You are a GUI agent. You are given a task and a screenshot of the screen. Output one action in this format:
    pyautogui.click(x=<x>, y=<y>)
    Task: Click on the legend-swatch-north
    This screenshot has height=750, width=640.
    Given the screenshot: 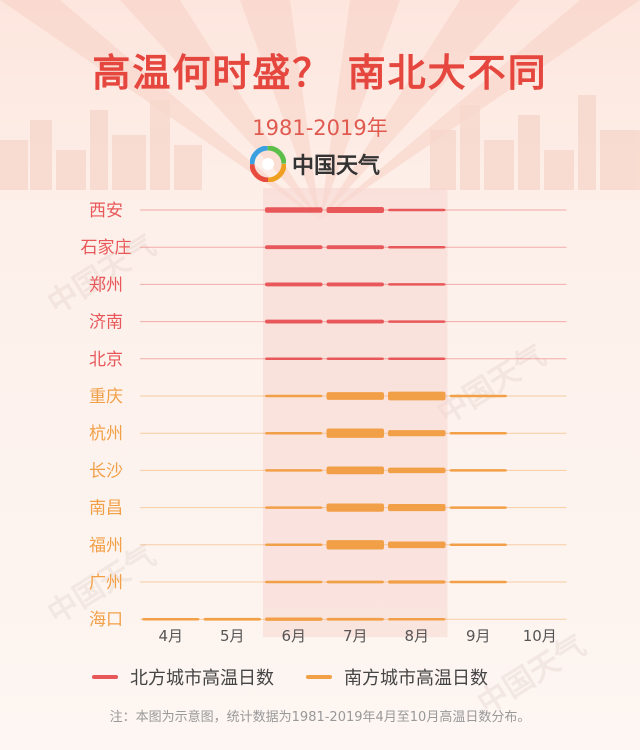 What is the action you would take?
    pyautogui.click(x=105, y=677)
    